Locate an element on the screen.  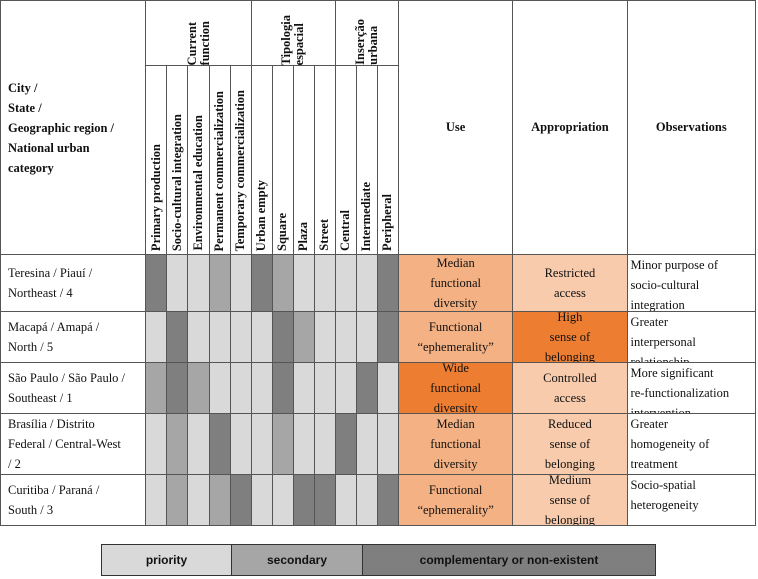
column-header-label: Temporary commercialization is located at coordinates (240, 170).